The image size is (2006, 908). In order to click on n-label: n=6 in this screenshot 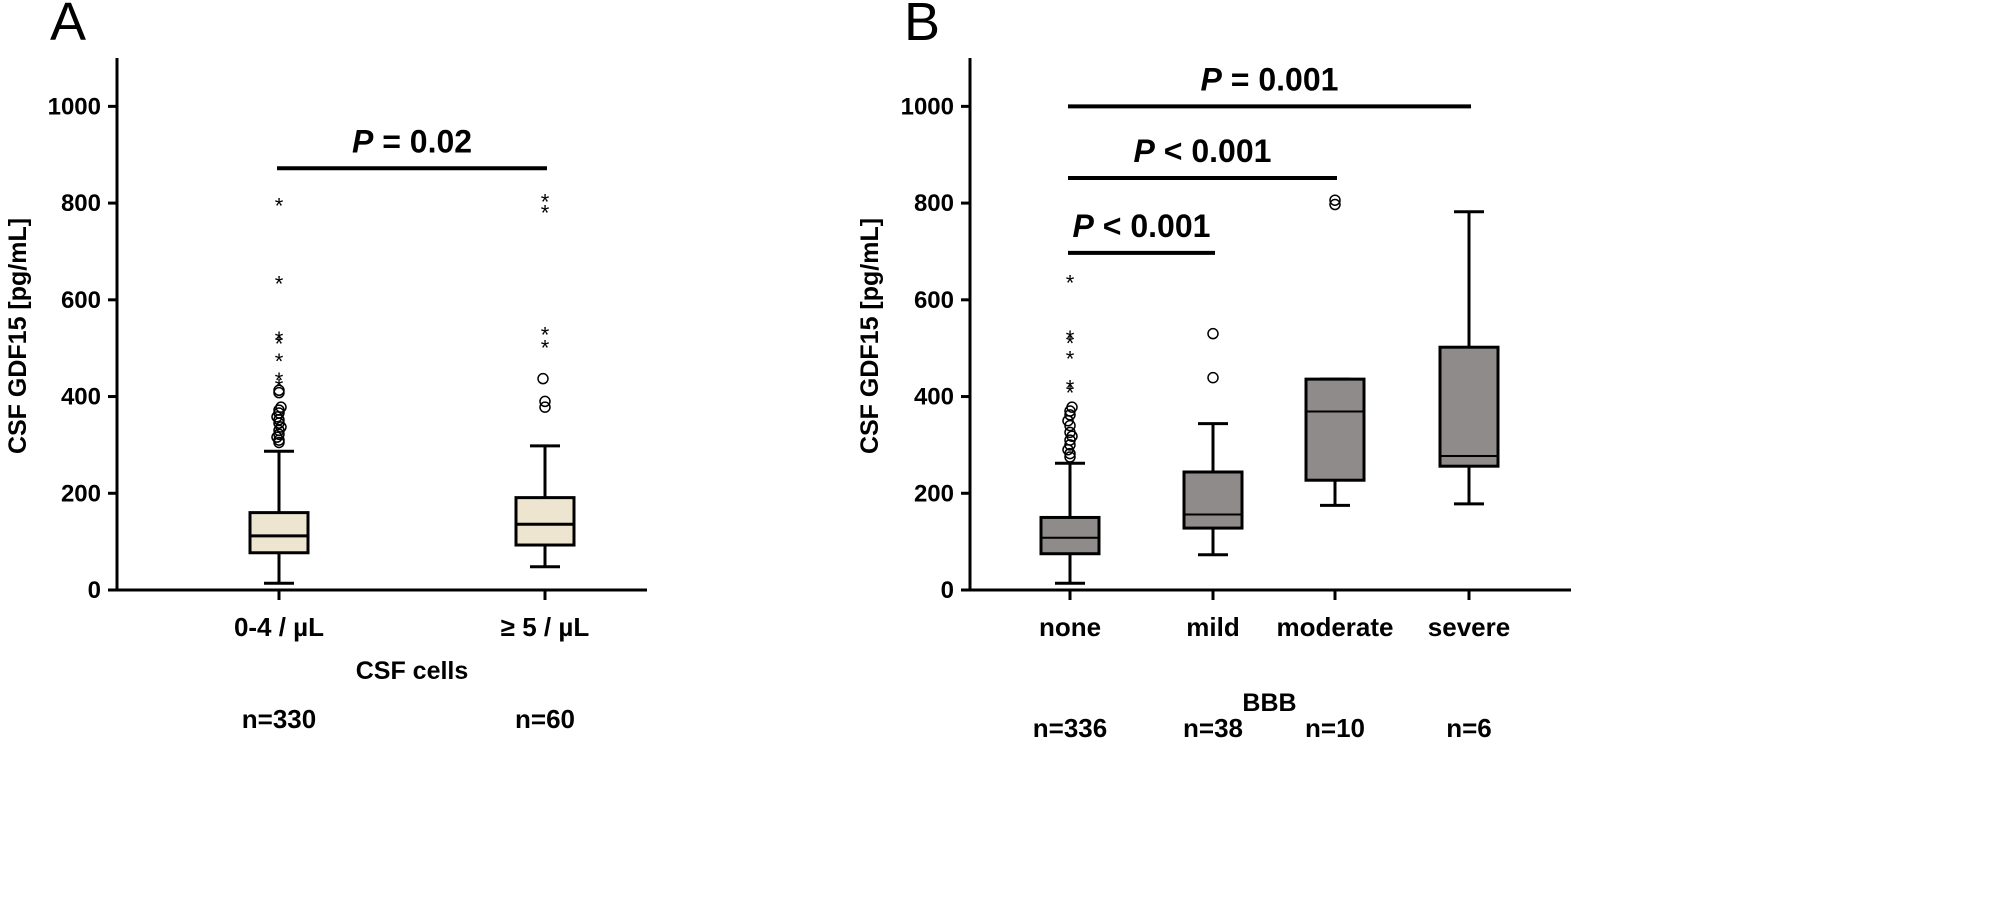, I will do `click(1469, 728)`.